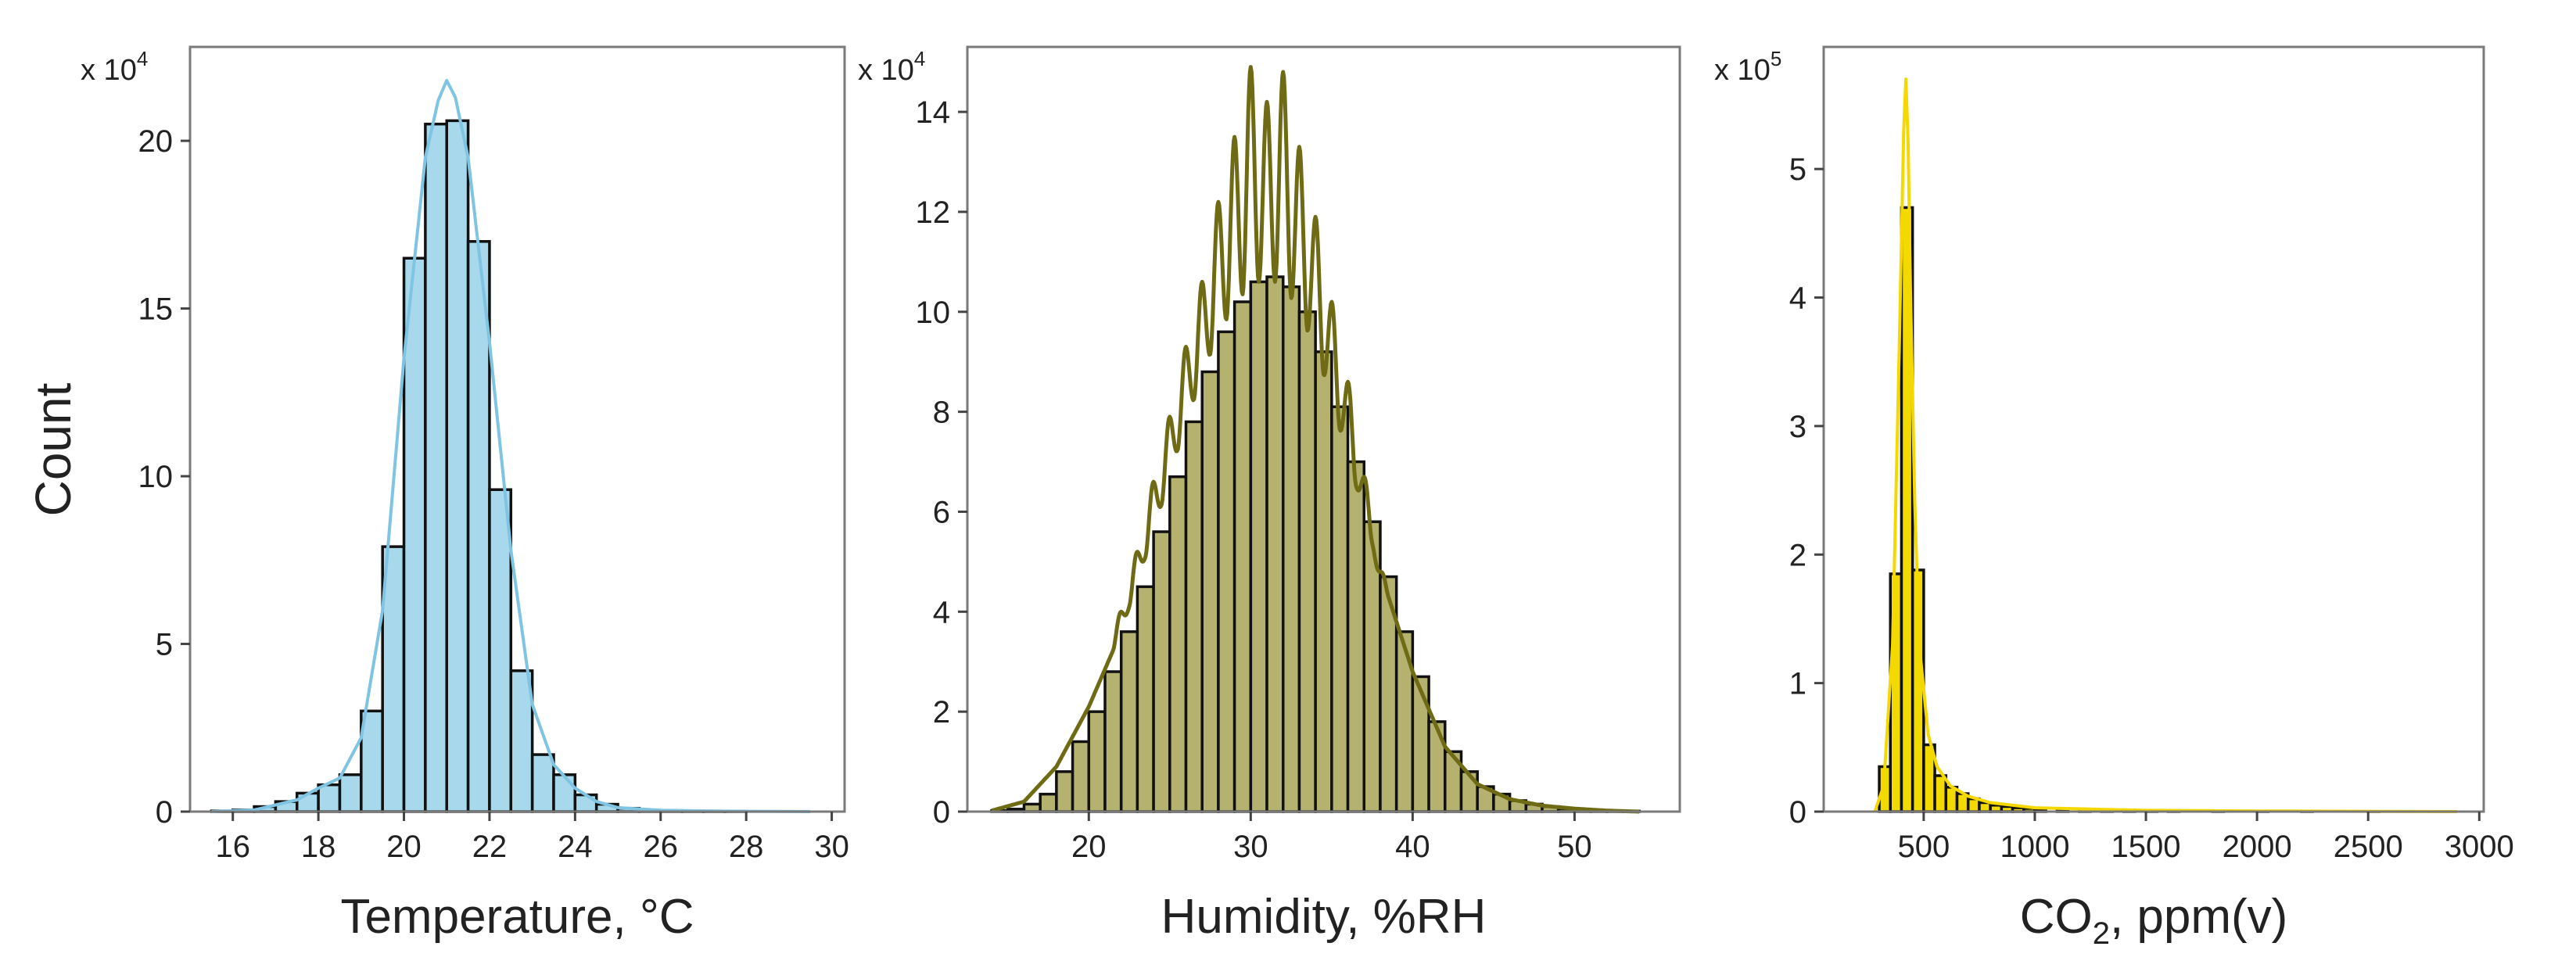  I want to click on humidity-y-tick-label: 4, so click(942, 612).